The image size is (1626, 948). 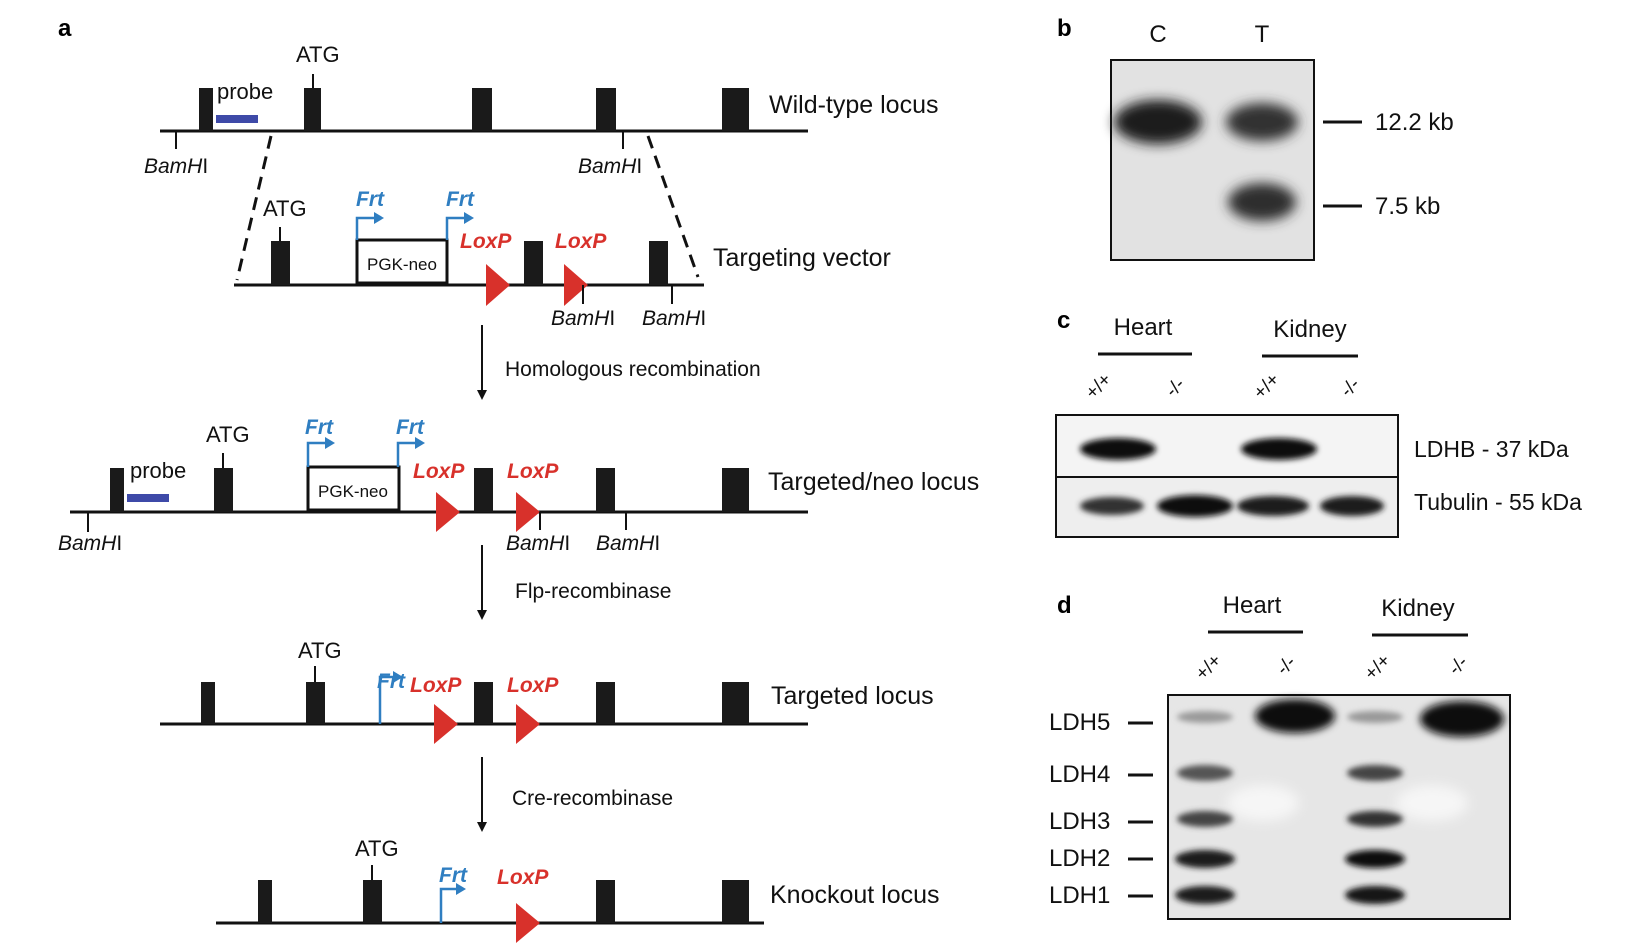 I want to click on isozyme-label: LDH5, so click(x=1079, y=722).